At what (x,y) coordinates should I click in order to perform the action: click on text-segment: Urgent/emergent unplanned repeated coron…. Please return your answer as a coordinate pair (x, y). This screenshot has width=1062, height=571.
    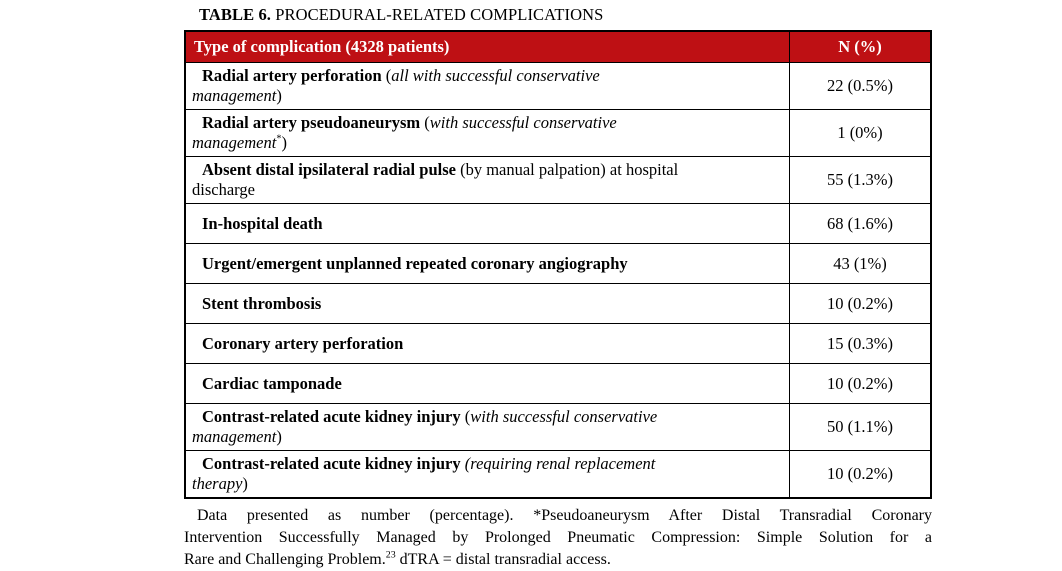
    Looking at the image, I should click on (415, 263).